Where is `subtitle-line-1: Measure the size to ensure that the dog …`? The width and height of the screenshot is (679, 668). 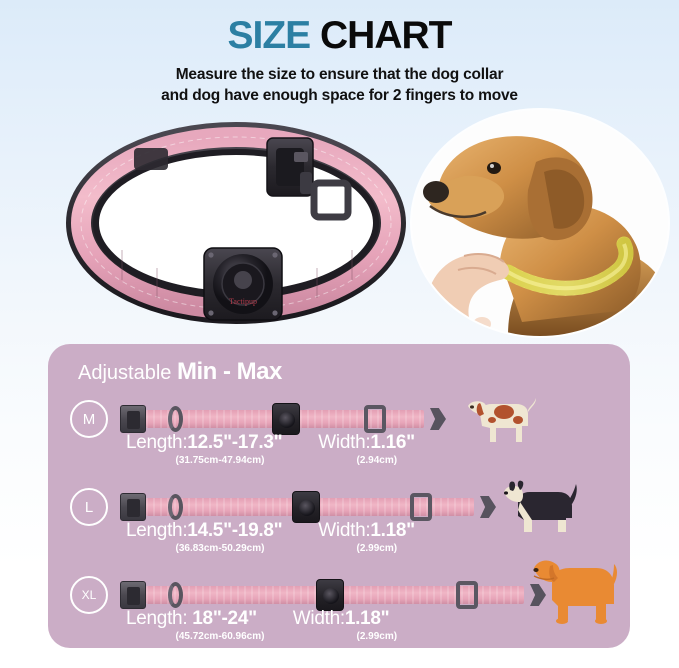 subtitle-line-1: Measure the size to ensure that the dog … is located at coordinates (339, 74).